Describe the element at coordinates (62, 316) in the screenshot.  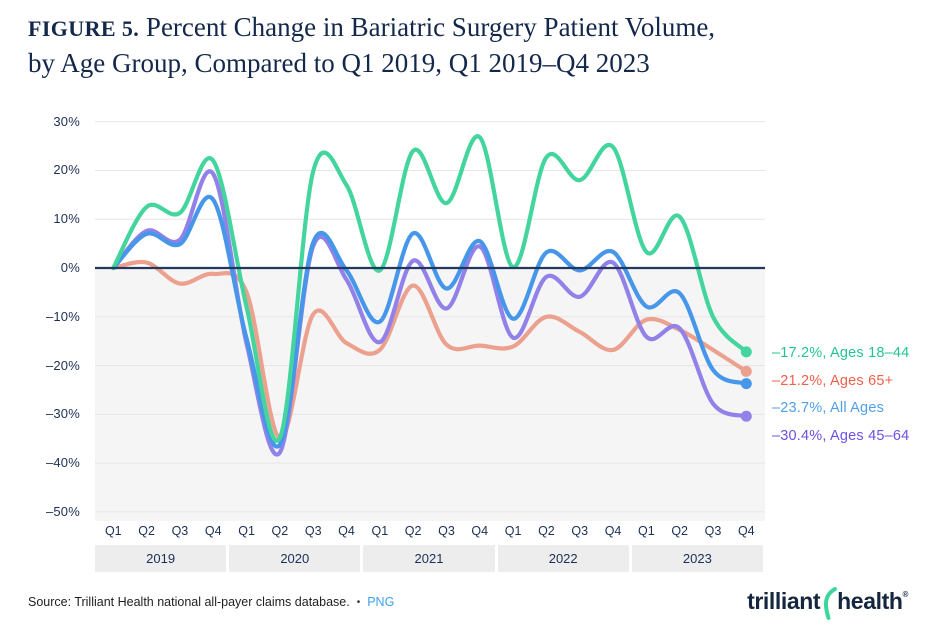
I see `y-tick-label: –10%` at that location.